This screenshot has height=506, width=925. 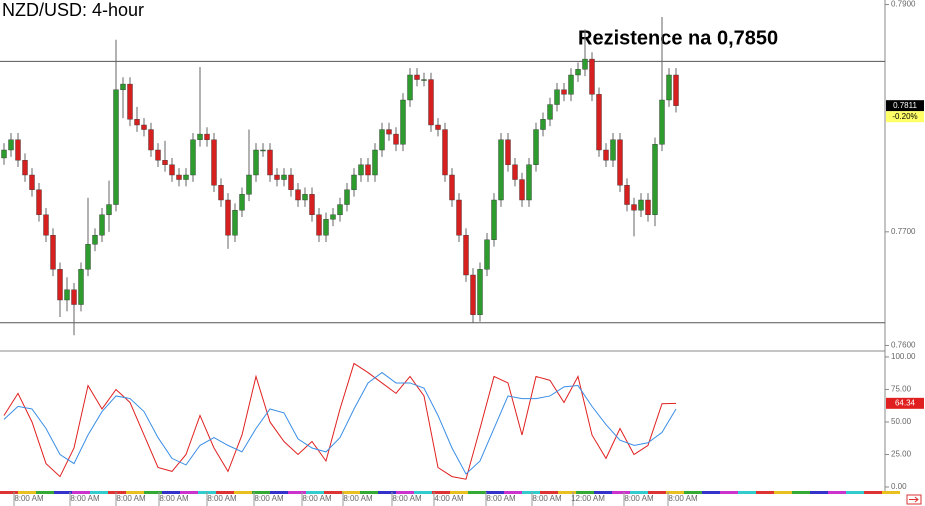 I want to click on y-tick-label: 50.00, so click(x=901, y=421).